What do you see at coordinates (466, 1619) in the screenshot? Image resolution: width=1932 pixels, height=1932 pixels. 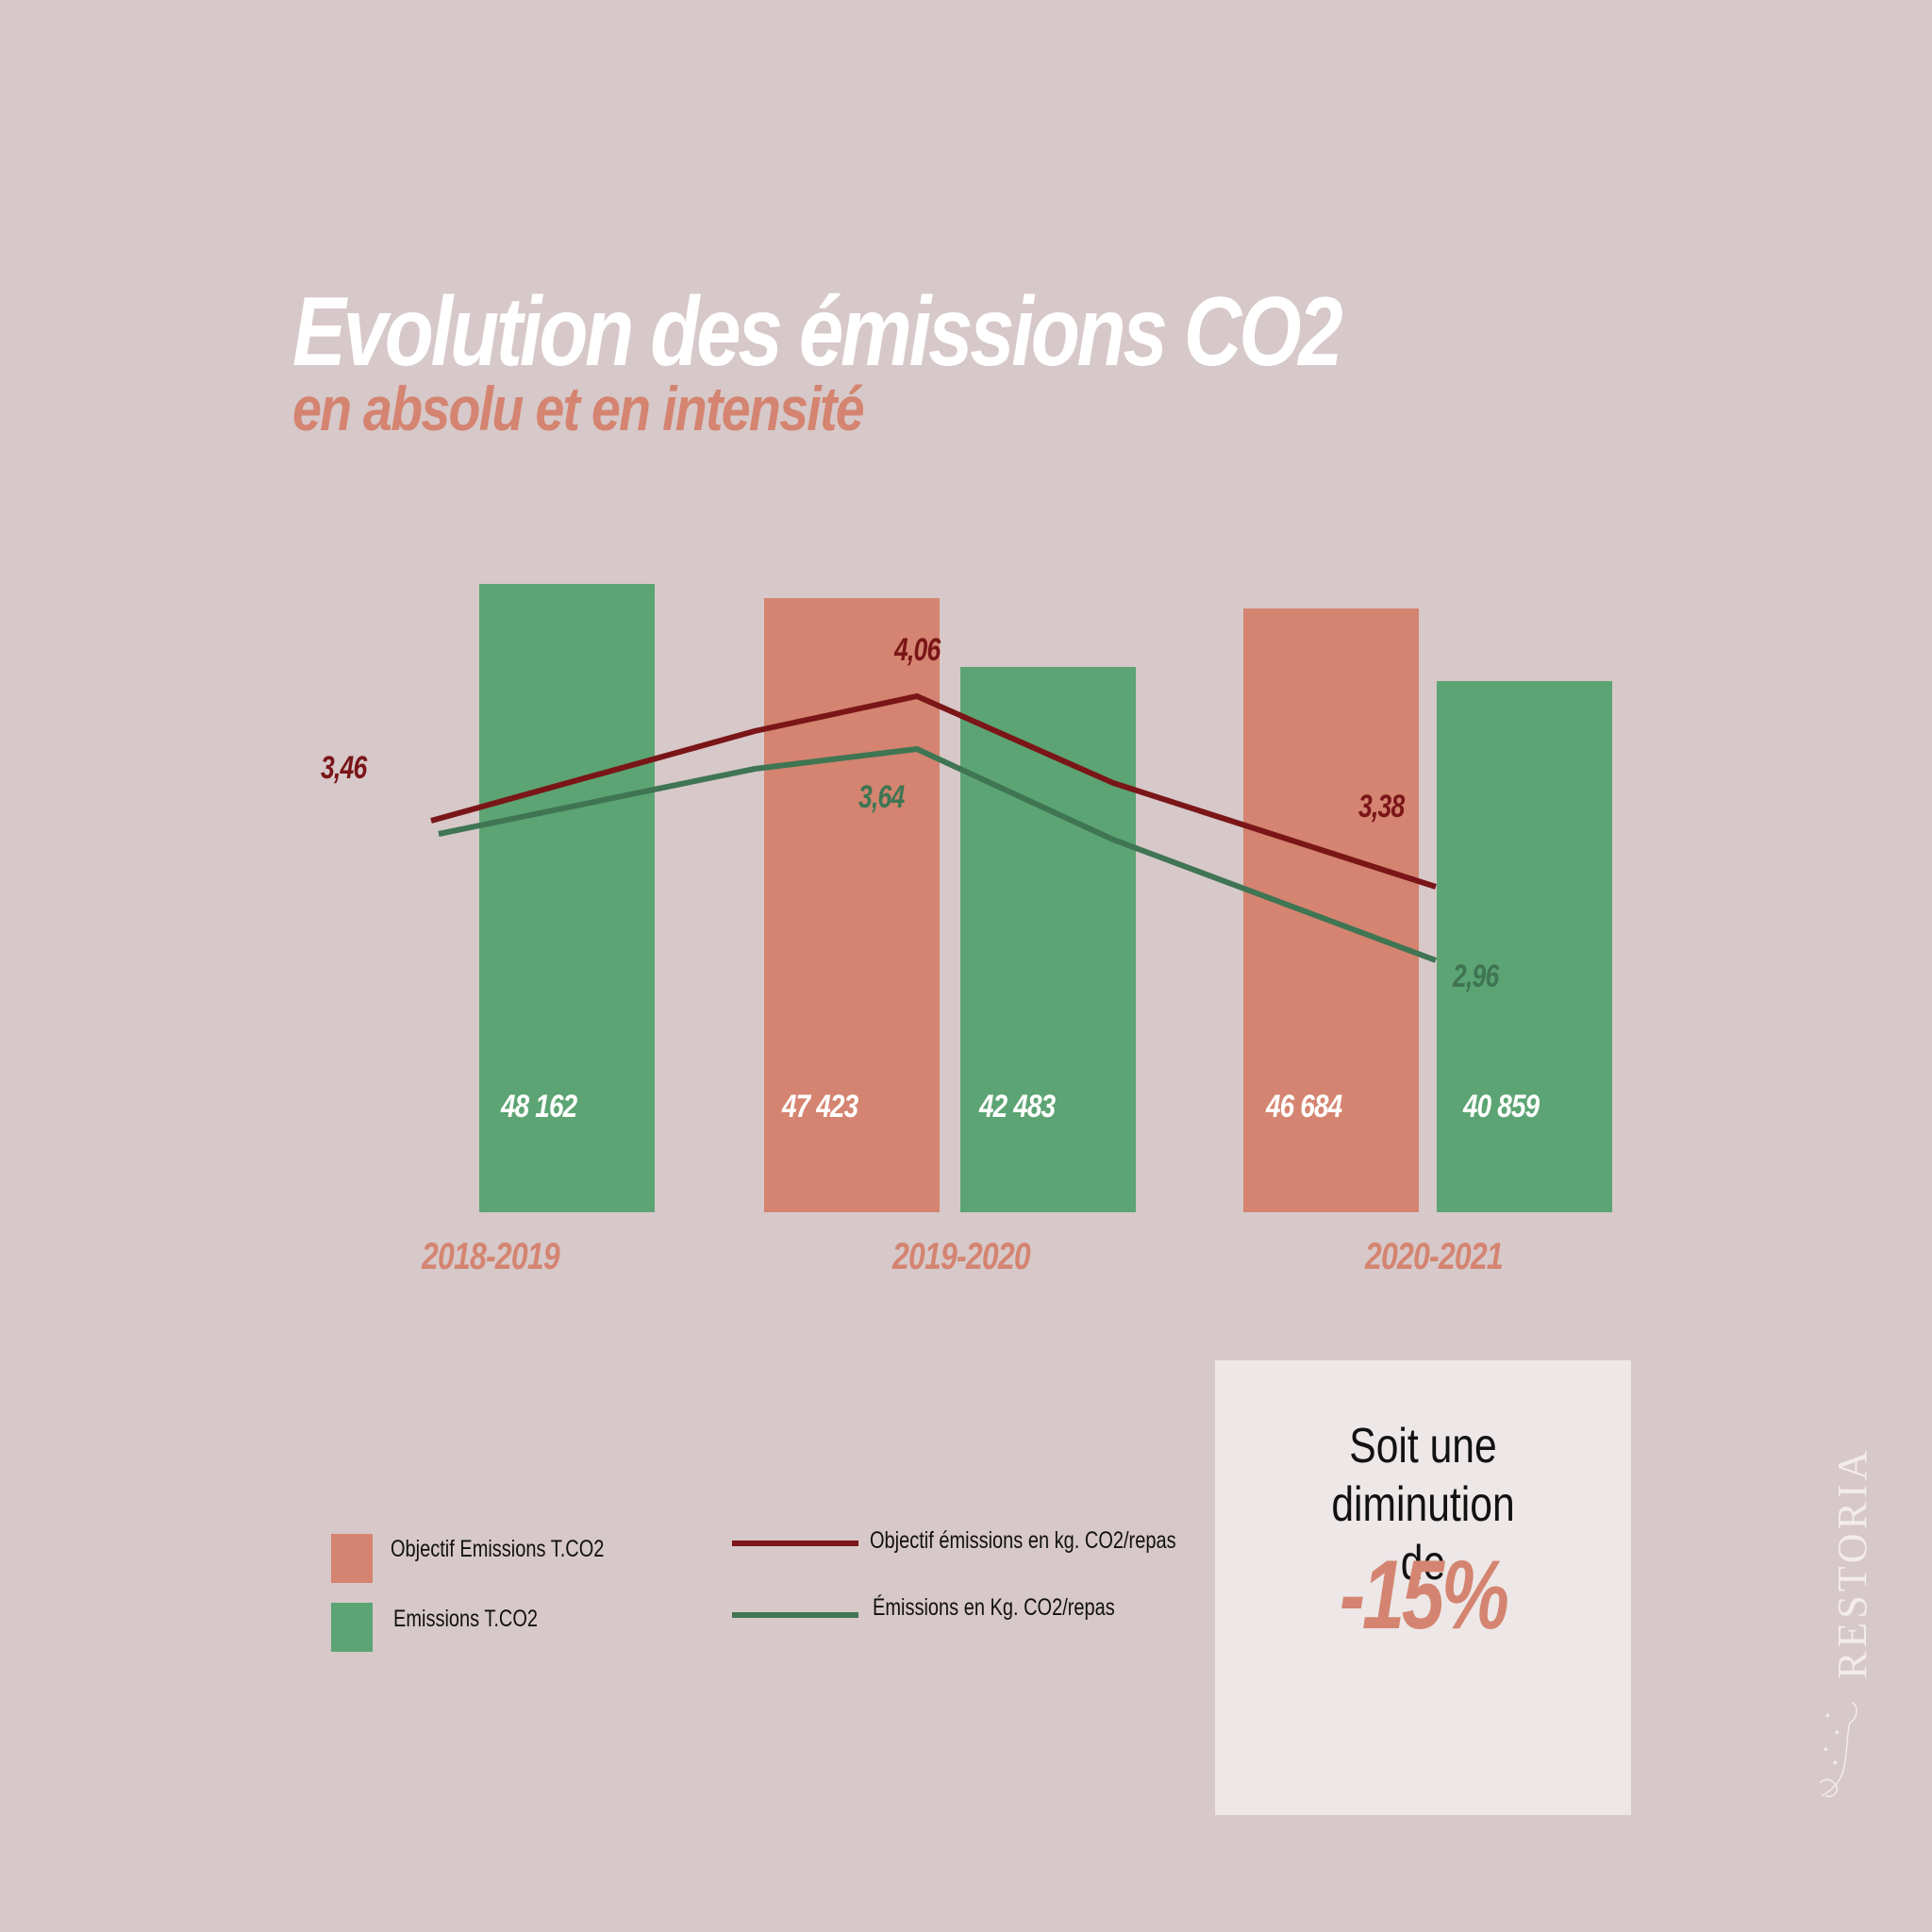 I see `legend-label: Emissions T.CO2` at bounding box center [466, 1619].